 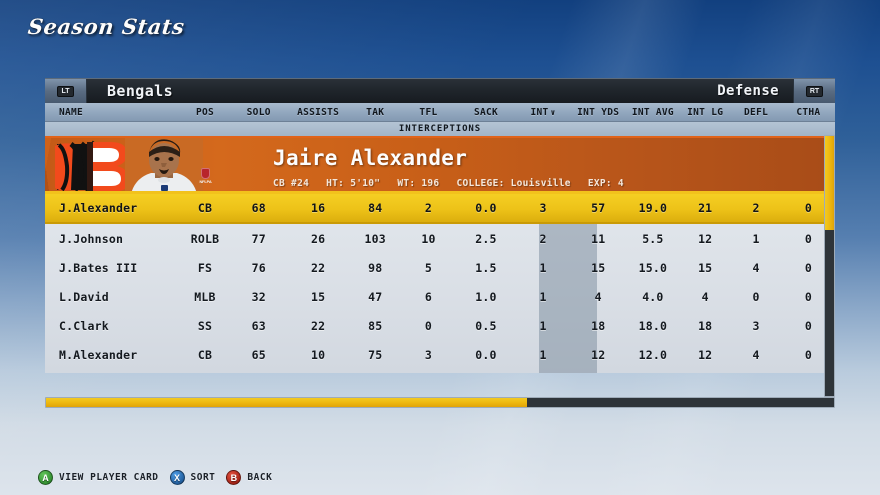 I want to click on legend-label-back: BACK, so click(x=260, y=477).